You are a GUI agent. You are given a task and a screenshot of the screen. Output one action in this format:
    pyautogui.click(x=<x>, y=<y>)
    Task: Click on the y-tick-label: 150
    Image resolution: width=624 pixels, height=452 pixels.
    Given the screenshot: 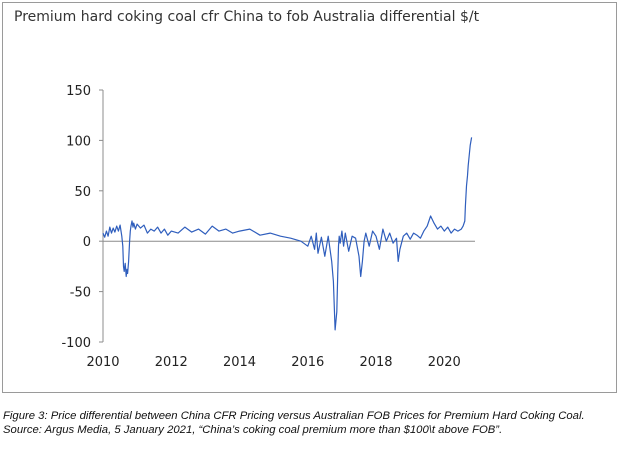 What is the action you would take?
    pyautogui.click(x=78, y=91)
    